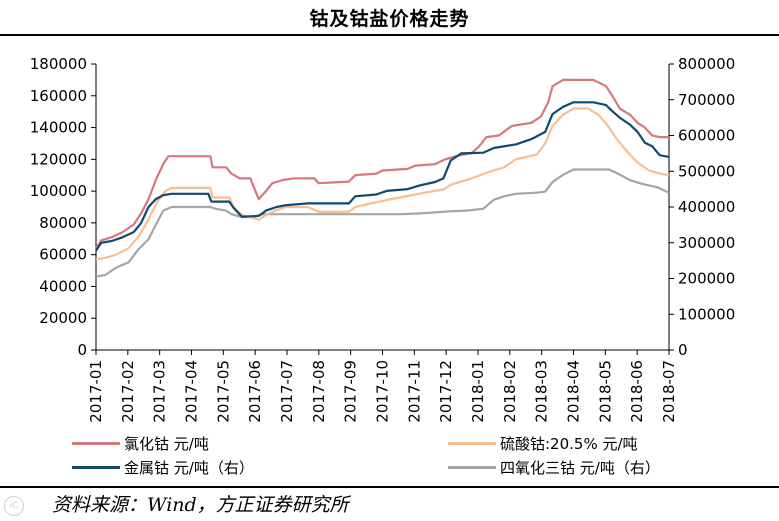 This screenshot has width=779, height=521. What do you see at coordinates (58, 64) in the screenshot?
I see `y-left-tick-label: 180000` at bounding box center [58, 64].